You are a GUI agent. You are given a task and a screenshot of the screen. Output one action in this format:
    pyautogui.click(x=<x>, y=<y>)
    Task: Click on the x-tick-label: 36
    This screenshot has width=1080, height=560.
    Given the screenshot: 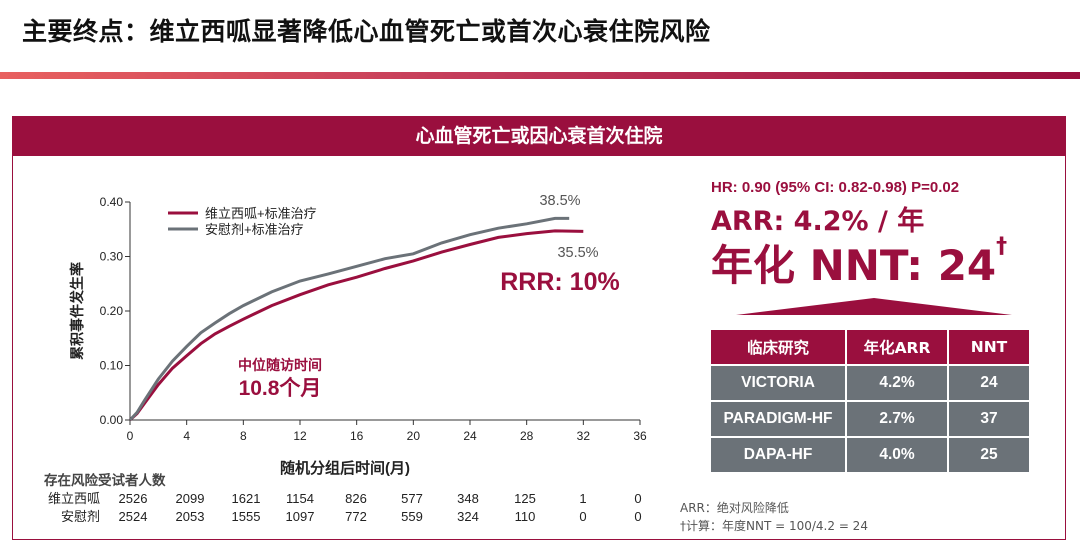 What is the action you would take?
    pyautogui.click(x=640, y=436)
    